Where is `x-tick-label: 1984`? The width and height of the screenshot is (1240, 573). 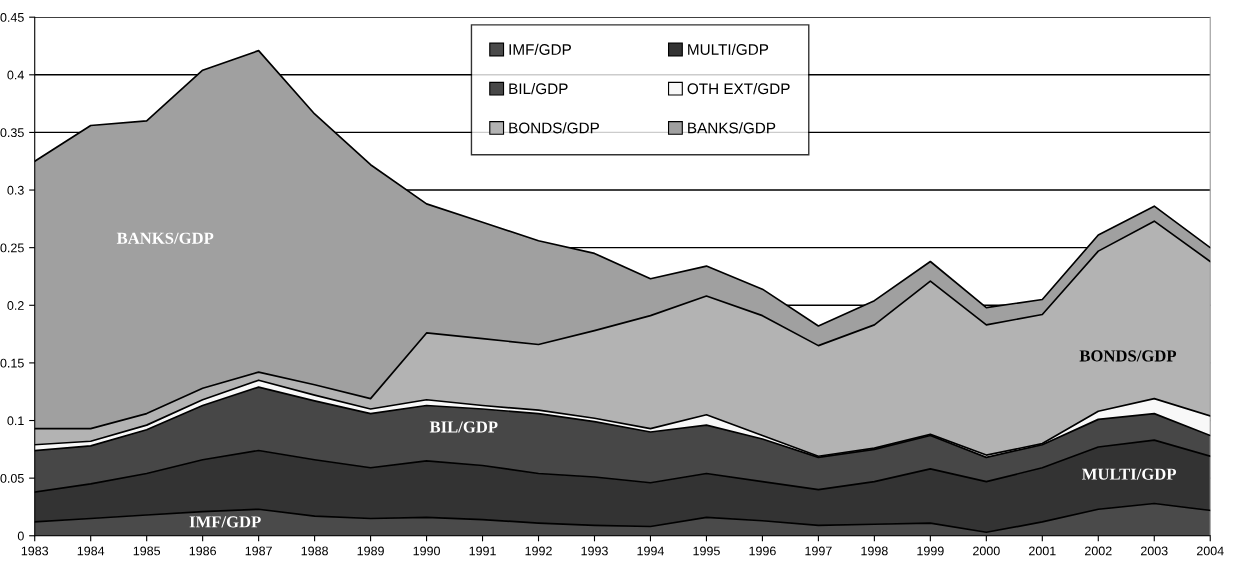
x-tick-label: 1984 is located at coordinates (91, 551).